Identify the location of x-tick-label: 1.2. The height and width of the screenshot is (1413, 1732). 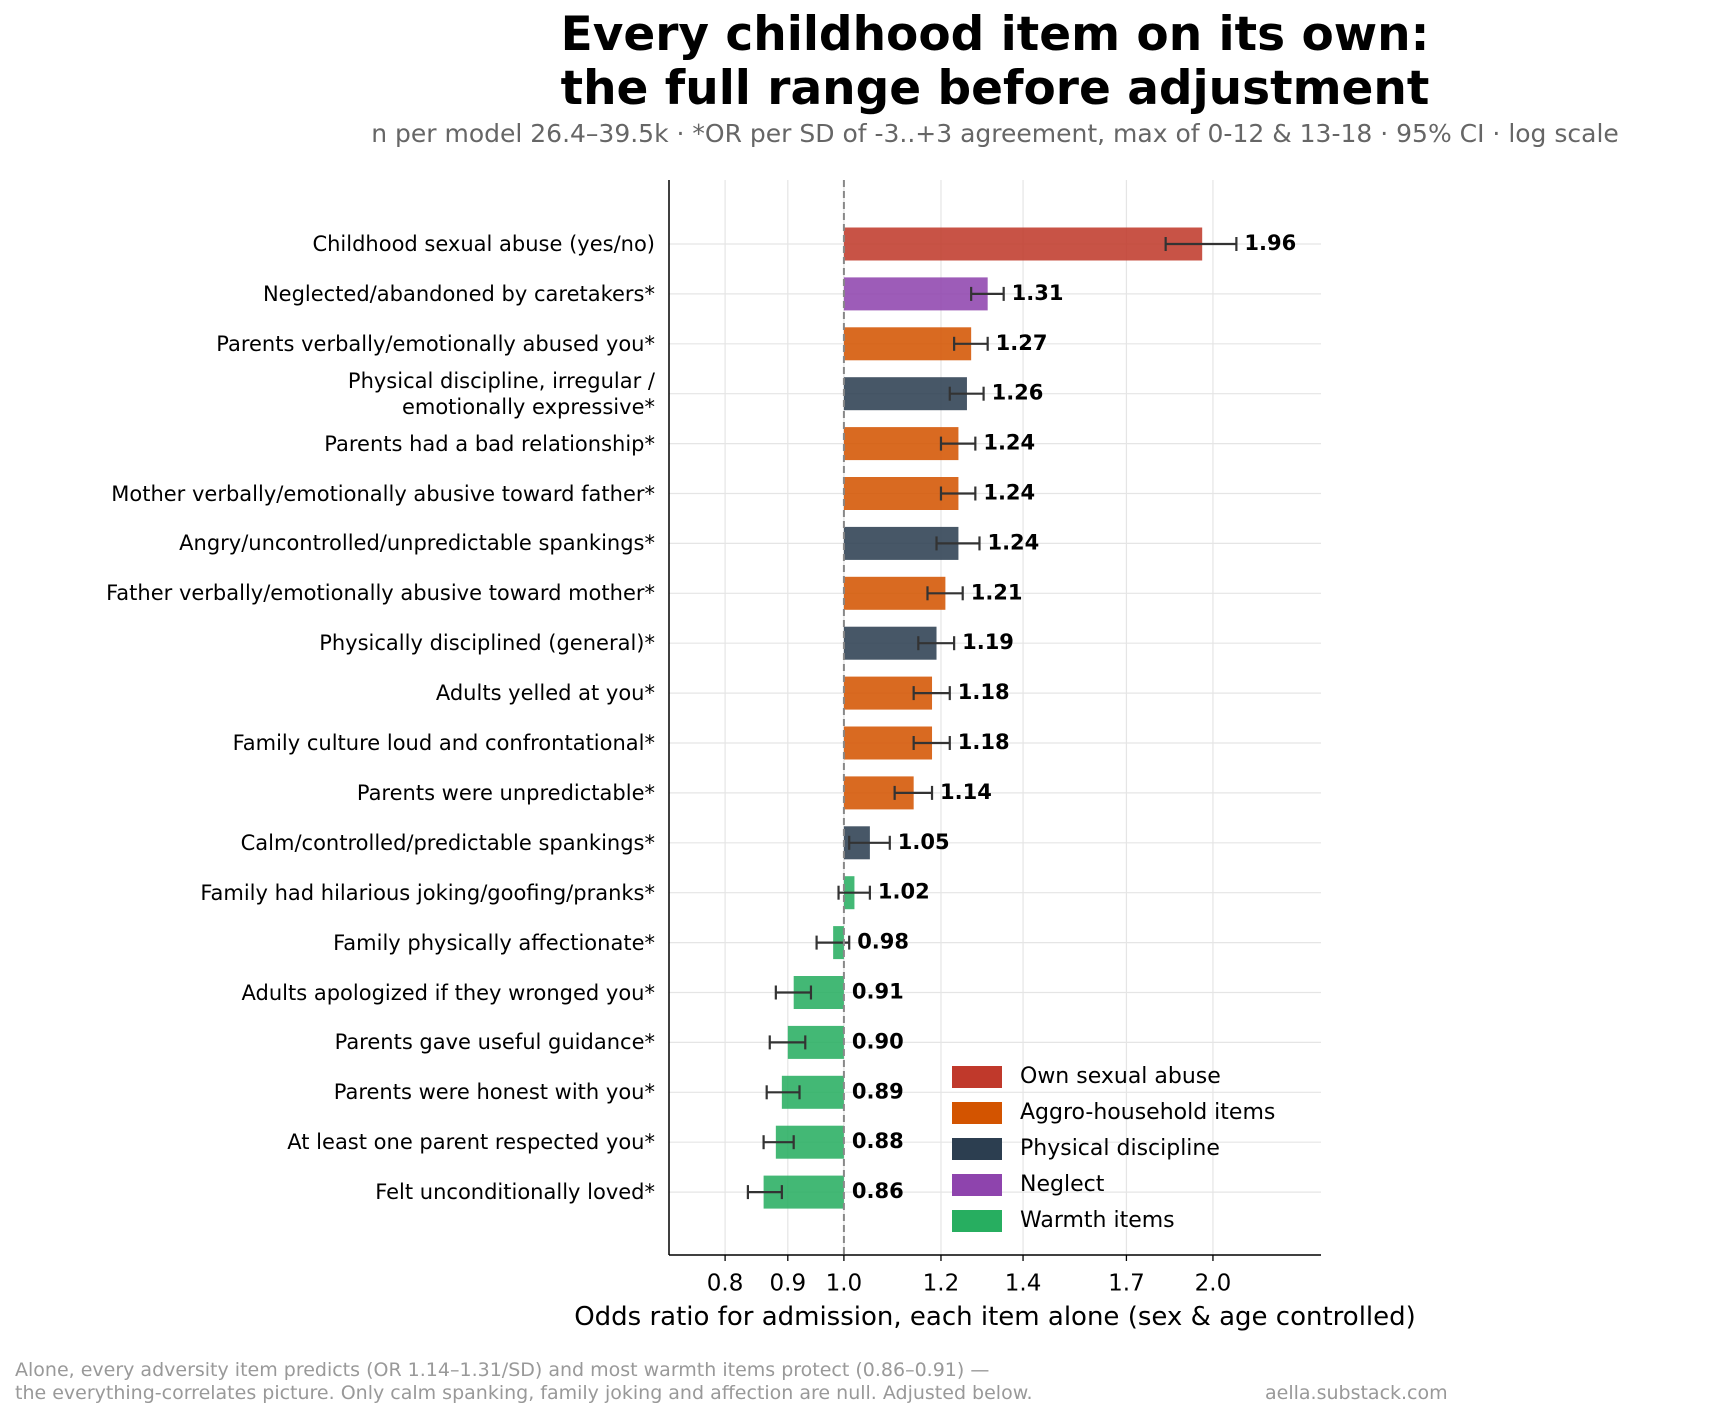
(941, 1284).